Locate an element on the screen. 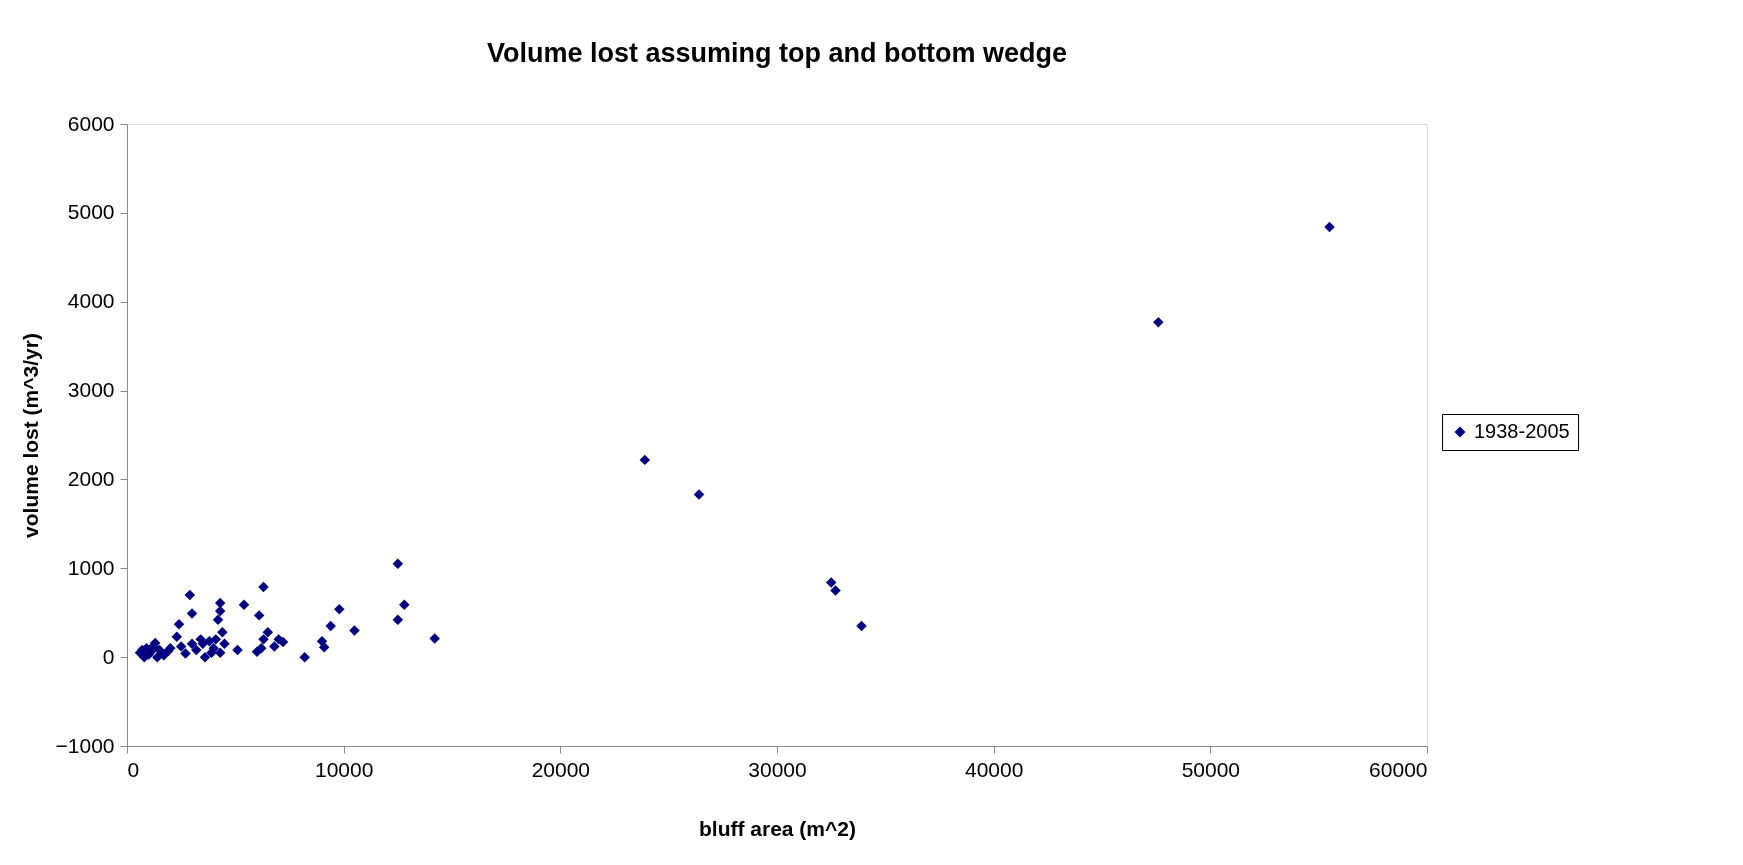  y-tick-label: 6000 is located at coordinates (91, 123).